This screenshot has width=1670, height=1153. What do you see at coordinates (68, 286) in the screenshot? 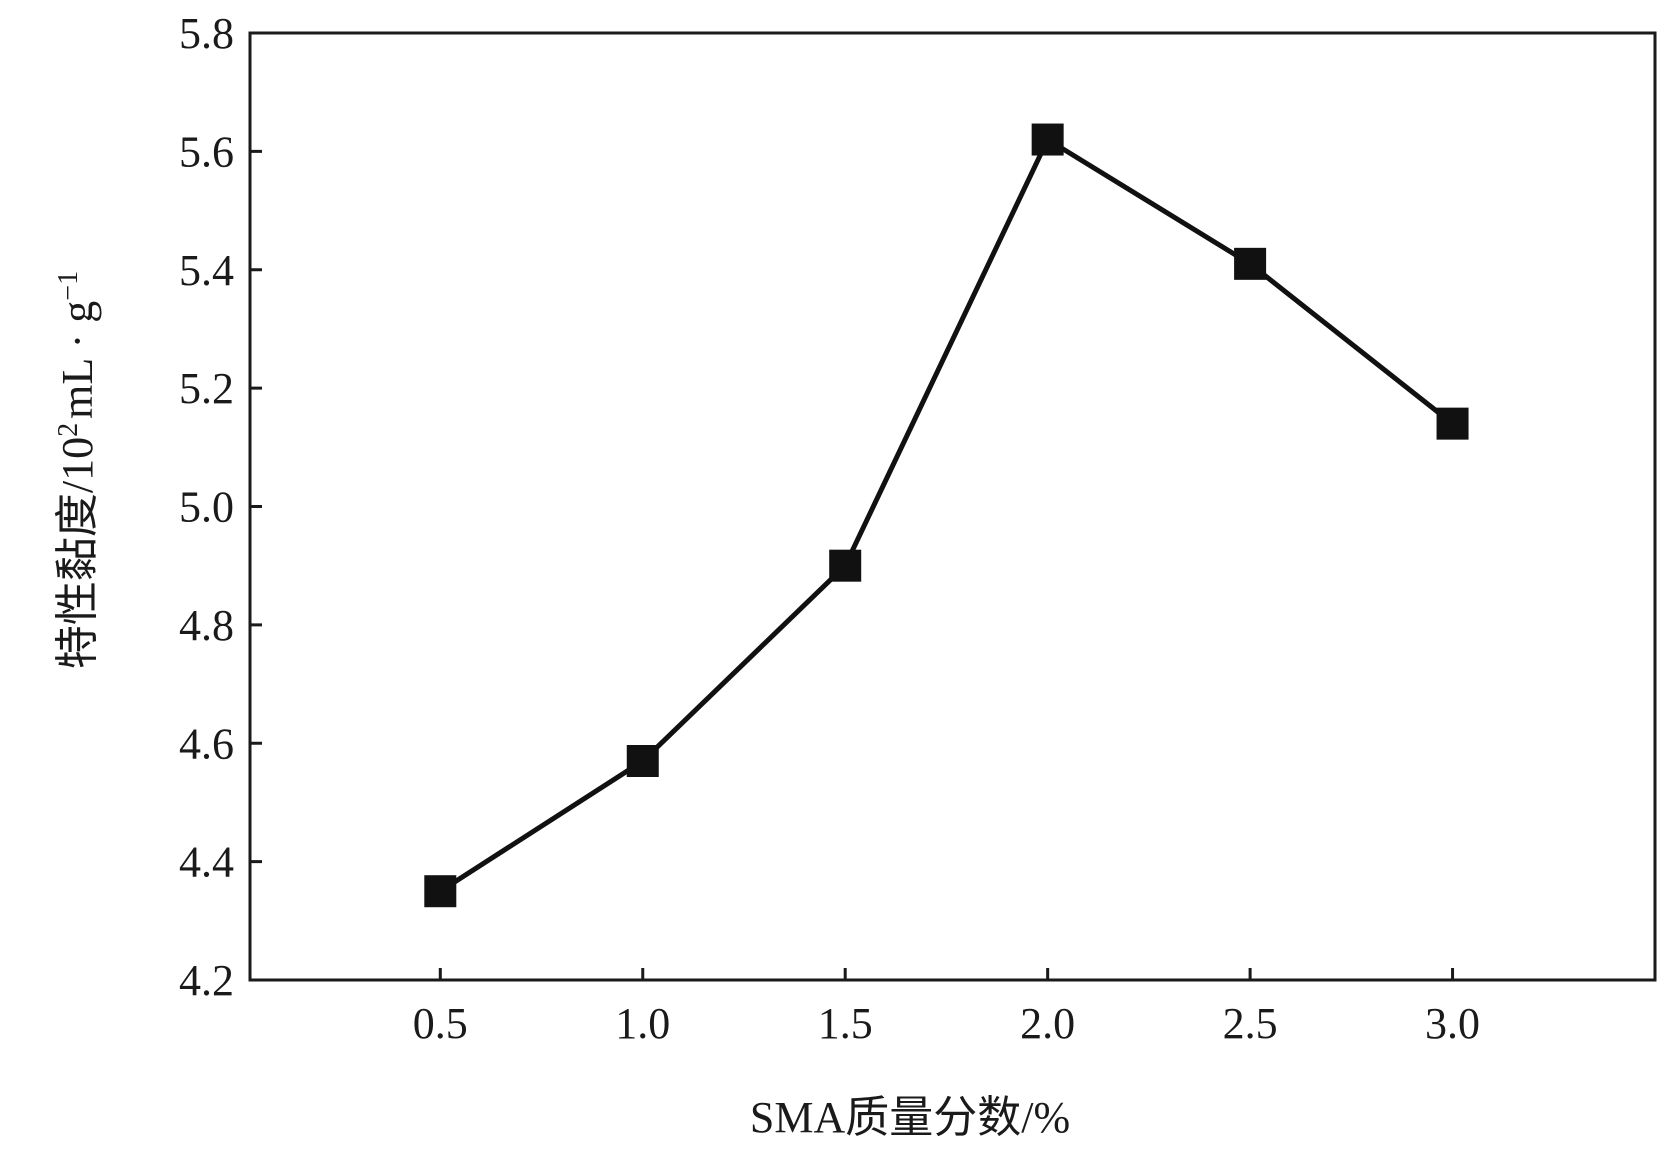
I see `y-axis-title-sup2: −1` at bounding box center [68, 286].